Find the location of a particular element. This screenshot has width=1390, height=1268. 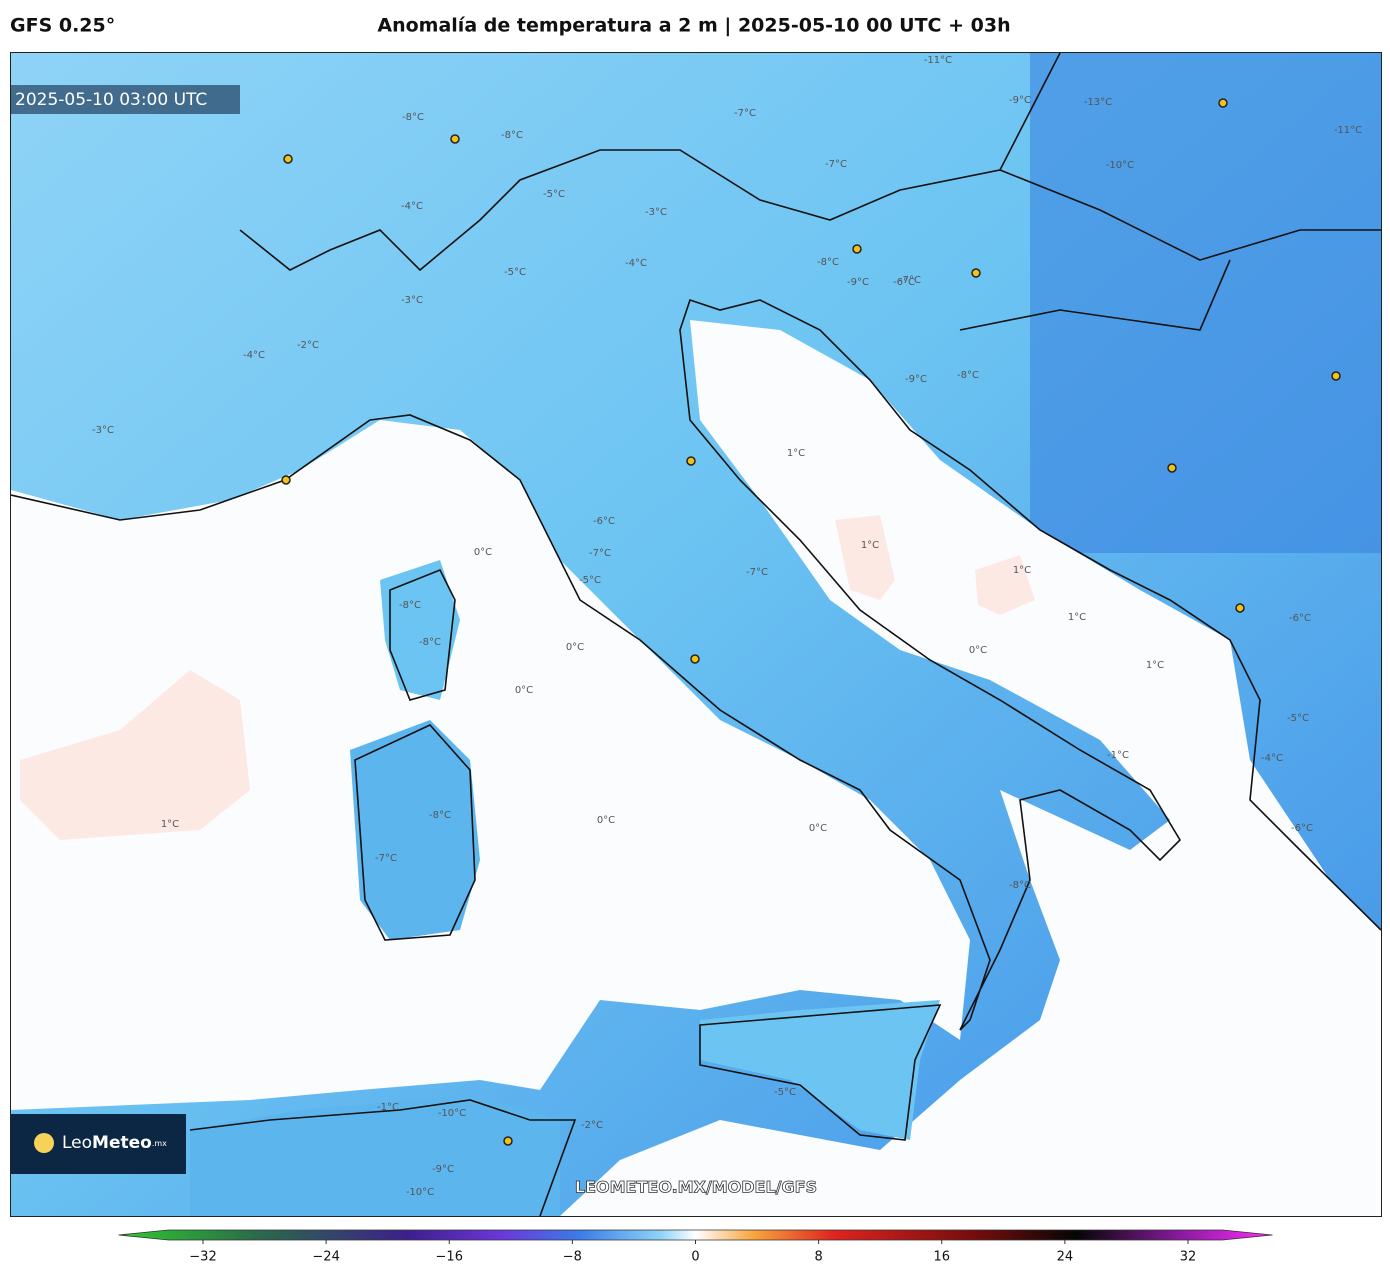

sardinia is located at coordinates (415, 830).